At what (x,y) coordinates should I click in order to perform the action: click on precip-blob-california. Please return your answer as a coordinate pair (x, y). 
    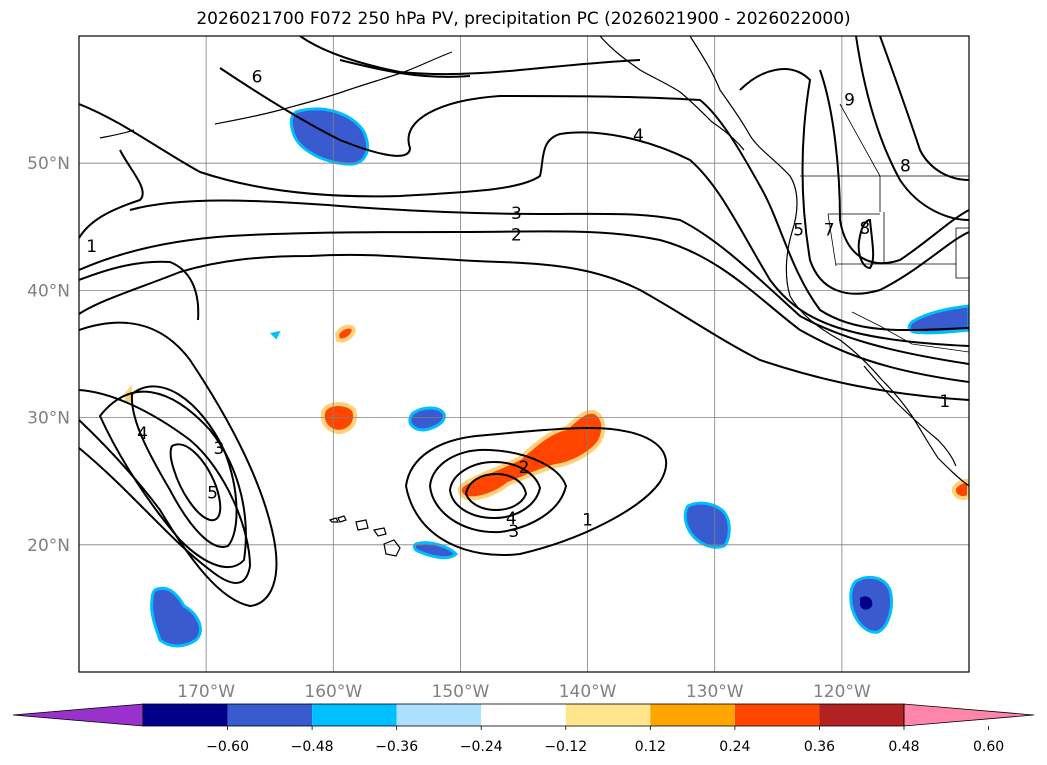
    Looking at the image, I should click on (938, 319).